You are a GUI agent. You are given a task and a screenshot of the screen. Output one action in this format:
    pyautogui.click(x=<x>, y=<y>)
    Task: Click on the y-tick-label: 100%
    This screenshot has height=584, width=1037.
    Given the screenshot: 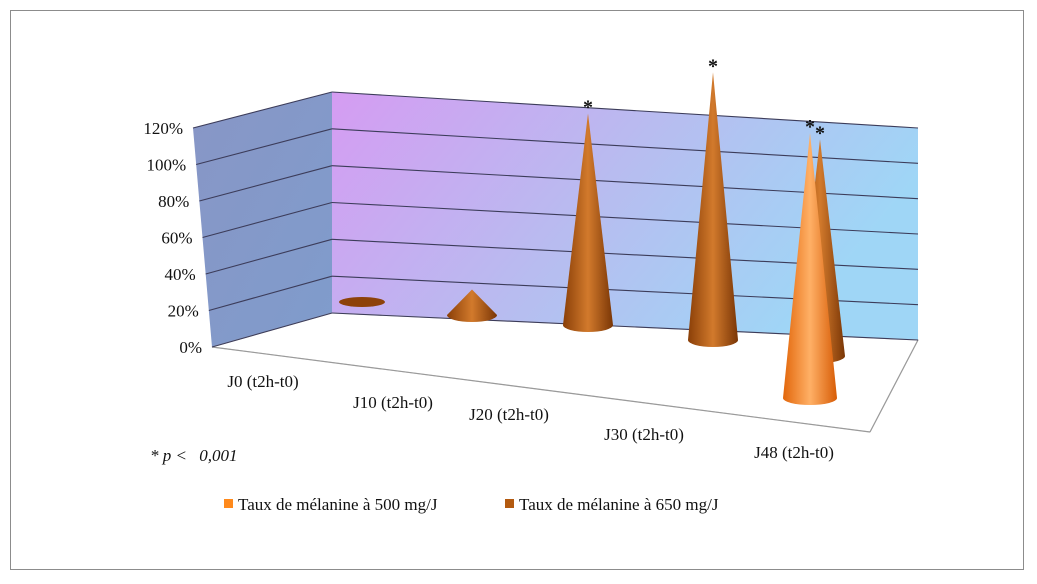 What is the action you would take?
    pyautogui.click(x=166, y=165)
    